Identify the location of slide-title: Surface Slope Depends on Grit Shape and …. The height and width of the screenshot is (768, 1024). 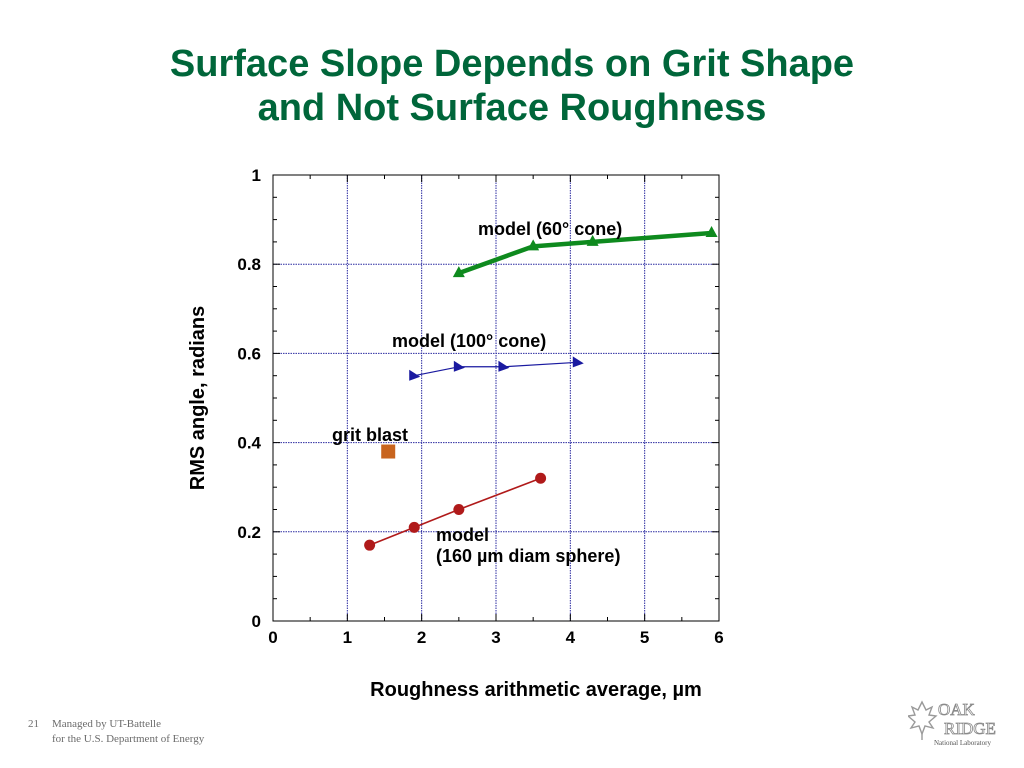
(512, 86).